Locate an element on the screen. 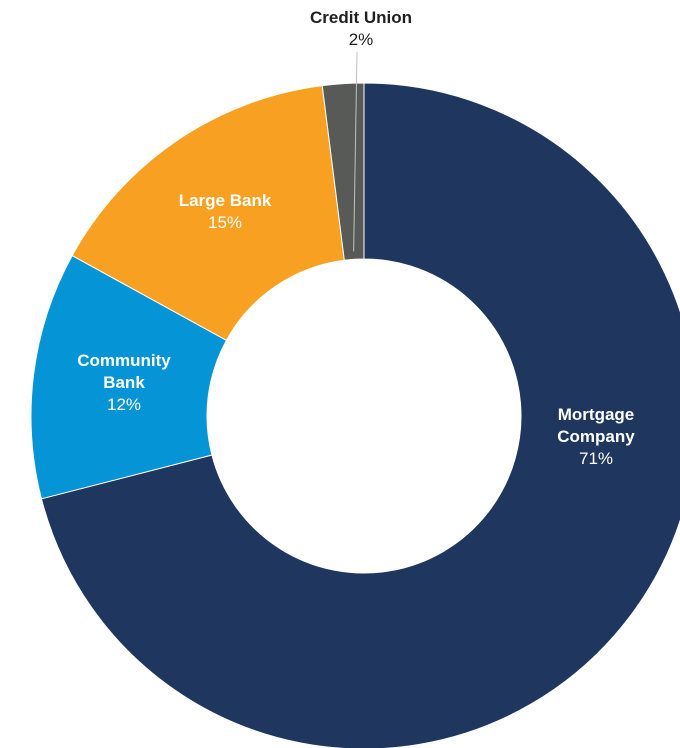  label-name-line: Credit Union is located at coordinates (361, 17).